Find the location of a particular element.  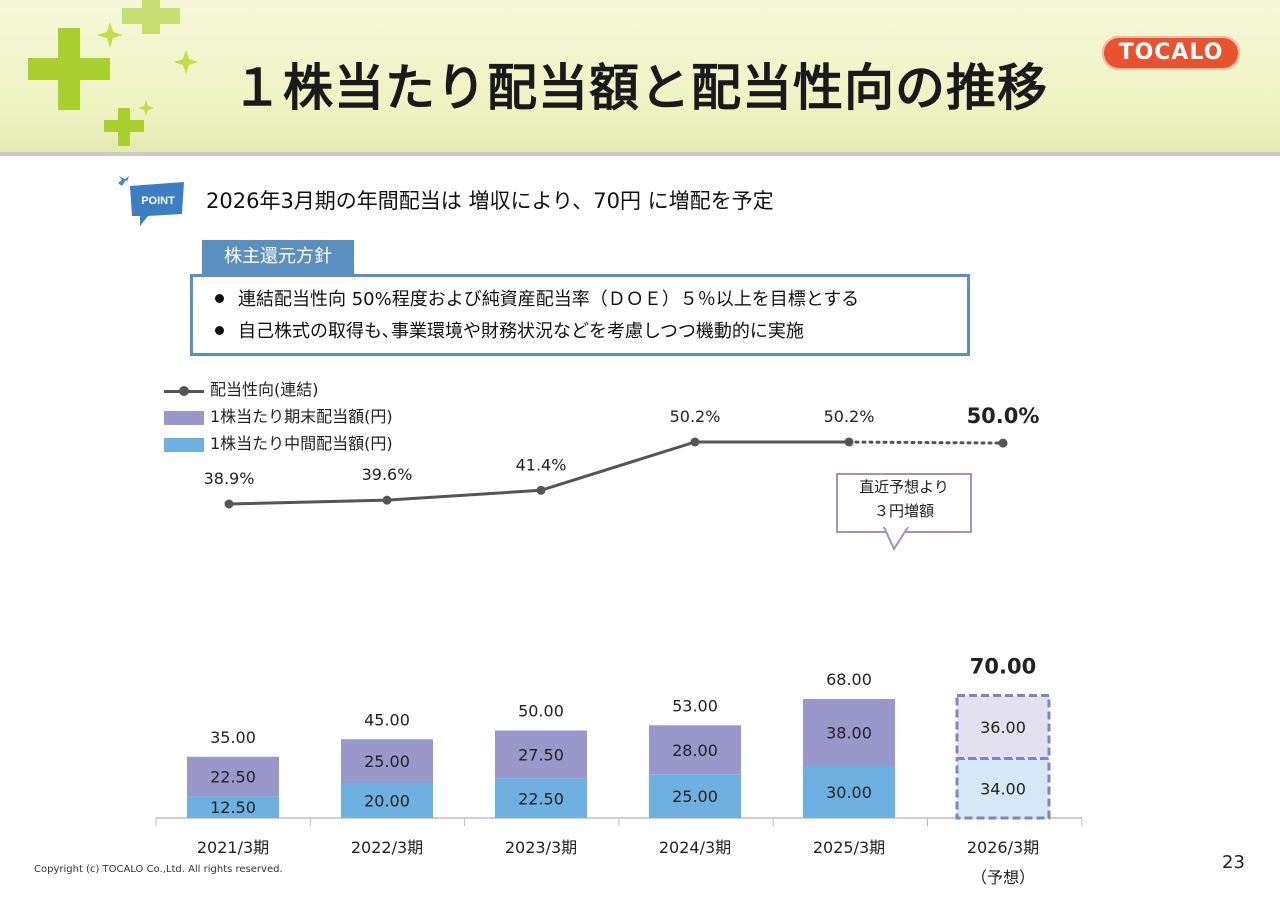

header-divider is located at coordinates (640, 154).